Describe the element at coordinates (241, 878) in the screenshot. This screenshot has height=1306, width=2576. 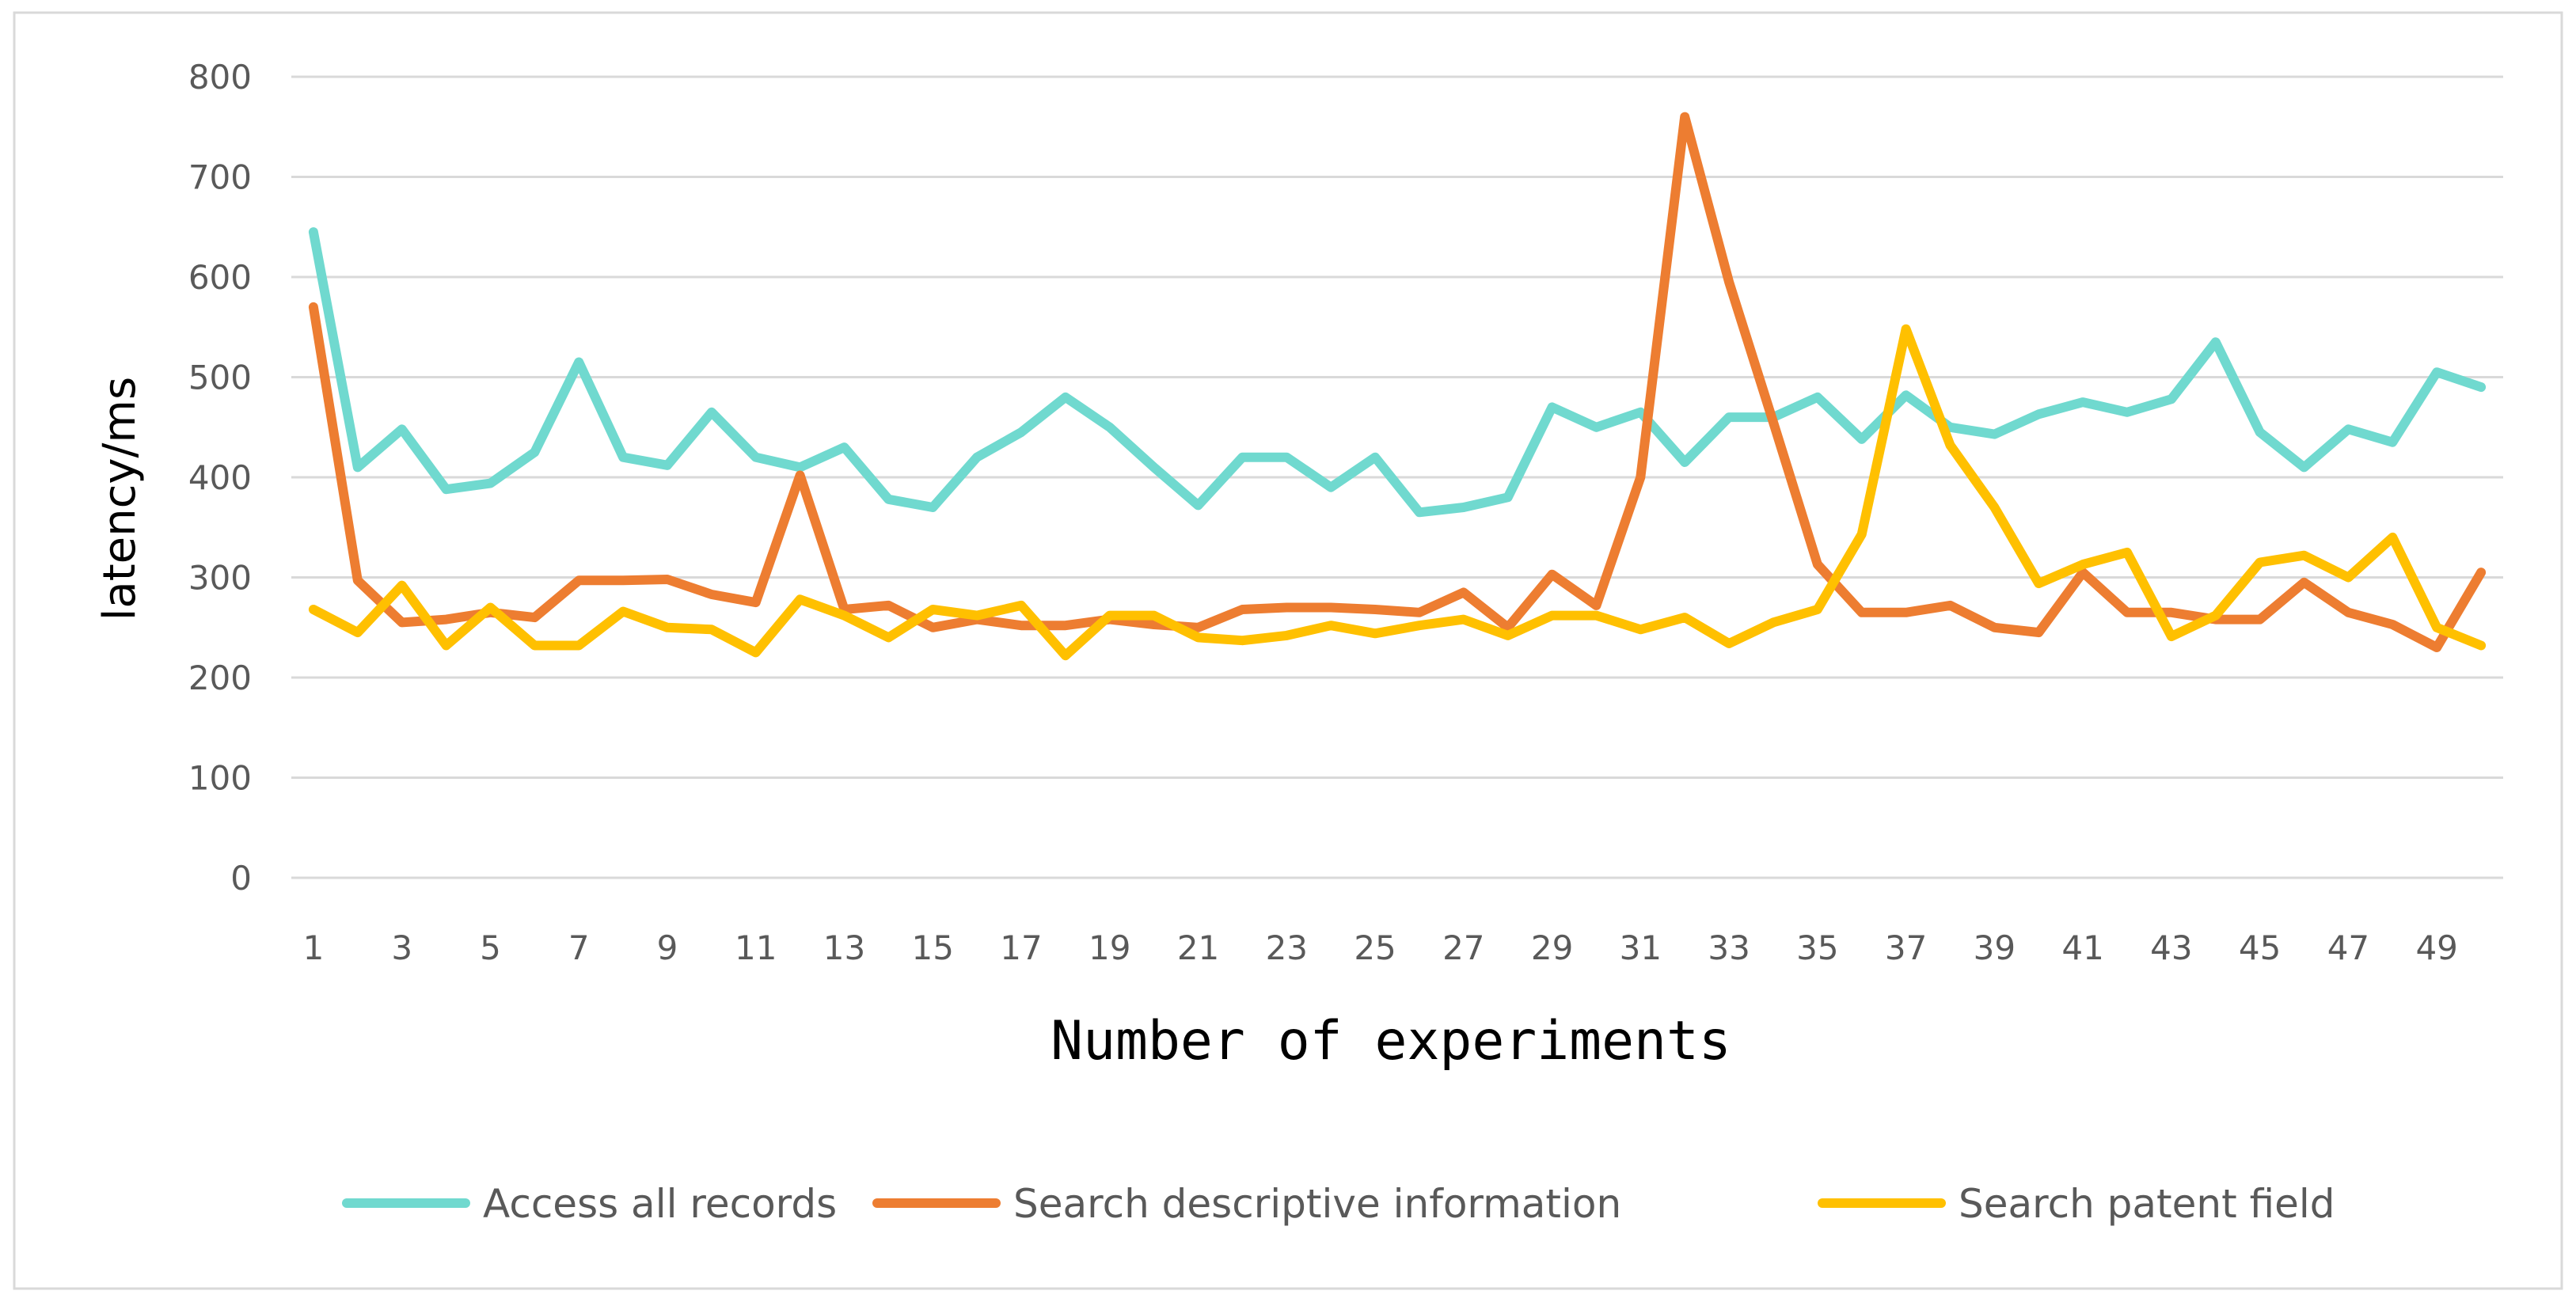
I see `y-tick-label: 0` at that location.